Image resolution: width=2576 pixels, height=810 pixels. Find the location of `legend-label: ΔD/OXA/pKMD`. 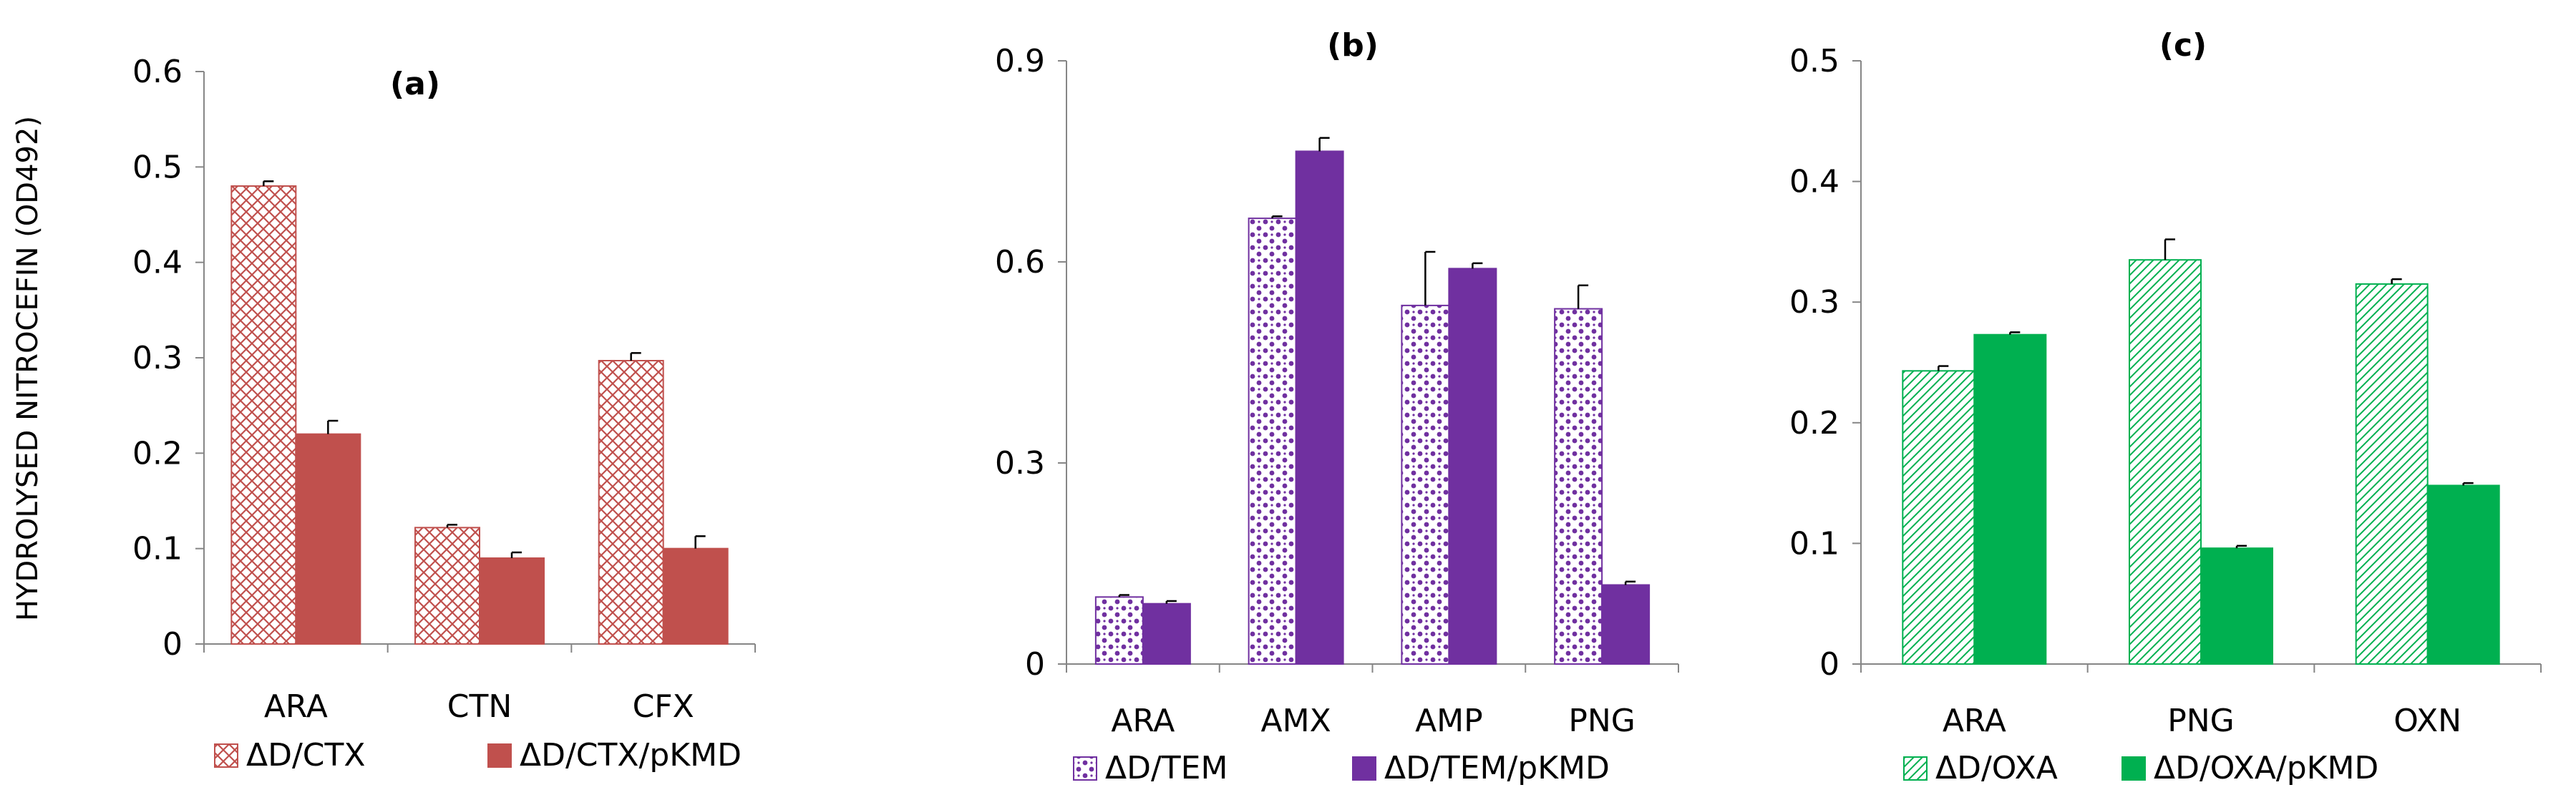

legend-label: ΔD/OXA/pKMD is located at coordinates (2266, 768).